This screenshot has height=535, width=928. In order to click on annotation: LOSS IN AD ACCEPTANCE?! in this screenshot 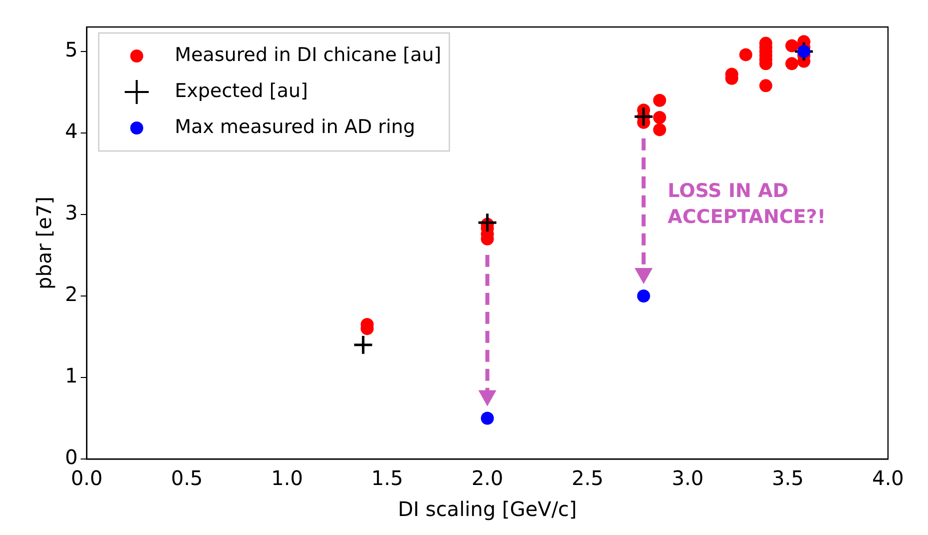, I will do `click(747, 204)`.